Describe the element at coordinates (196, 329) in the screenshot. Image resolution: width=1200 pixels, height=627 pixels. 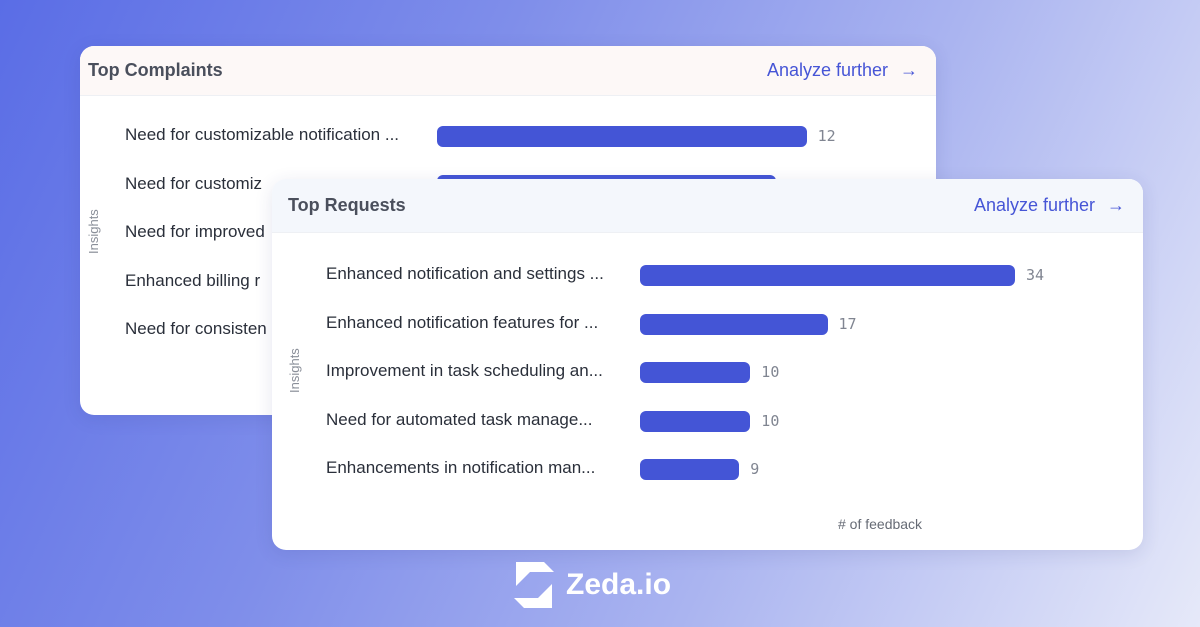
I see `bar-label: Need for consisten` at that location.